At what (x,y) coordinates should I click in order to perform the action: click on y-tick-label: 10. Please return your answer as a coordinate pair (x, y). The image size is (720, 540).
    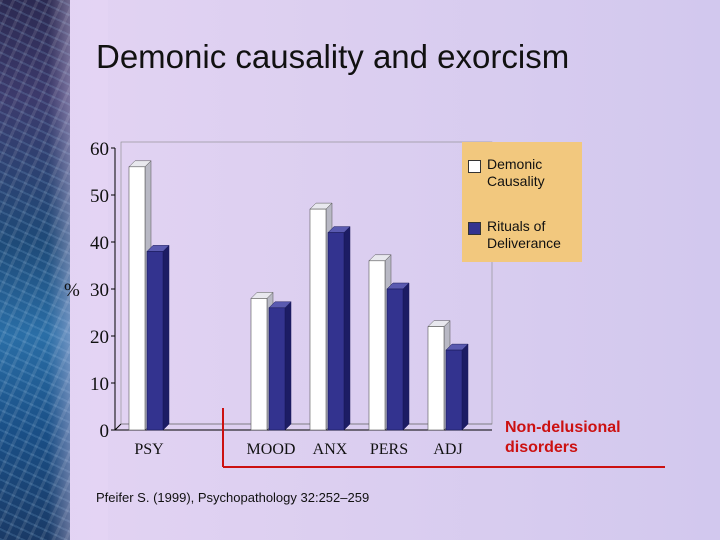
    Looking at the image, I should click on (99, 384).